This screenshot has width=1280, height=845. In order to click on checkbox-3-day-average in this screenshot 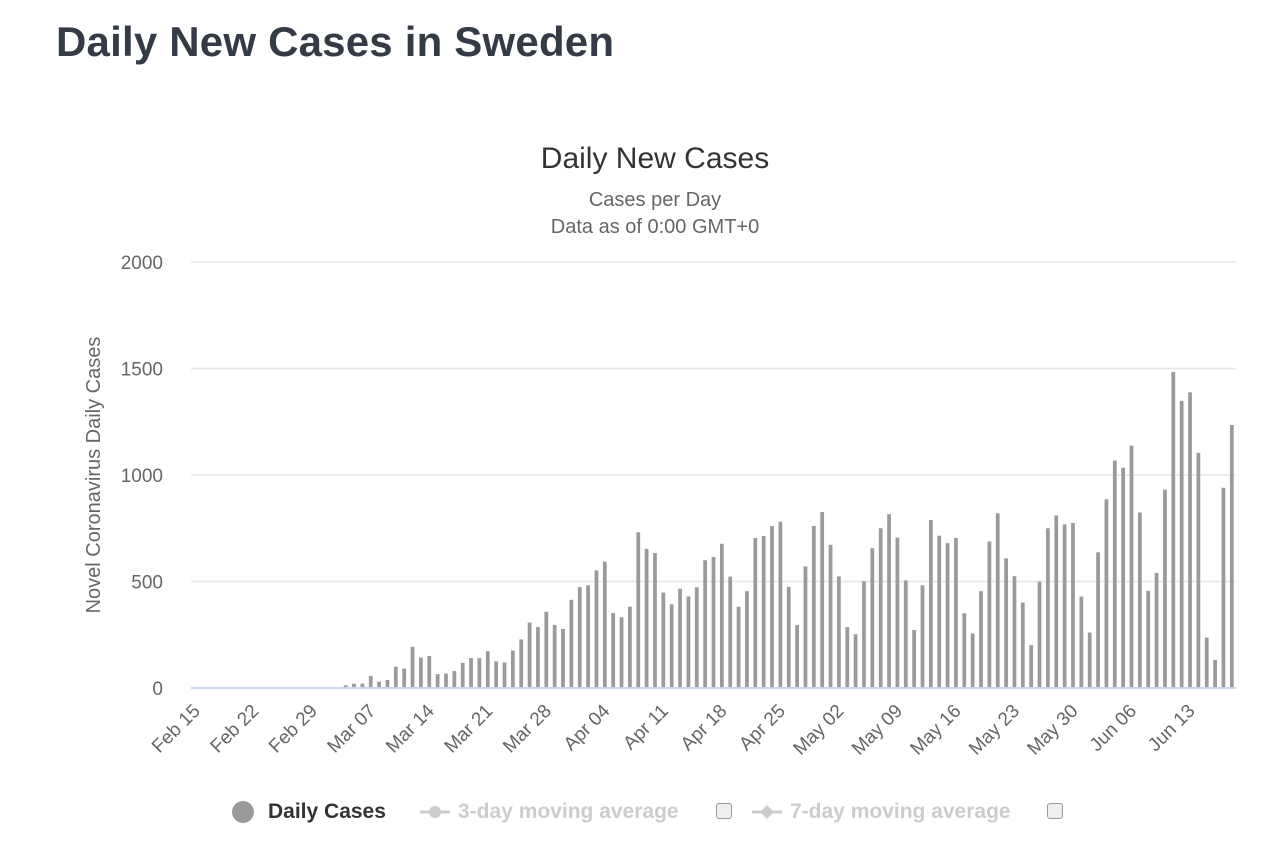, I will do `click(724, 811)`.